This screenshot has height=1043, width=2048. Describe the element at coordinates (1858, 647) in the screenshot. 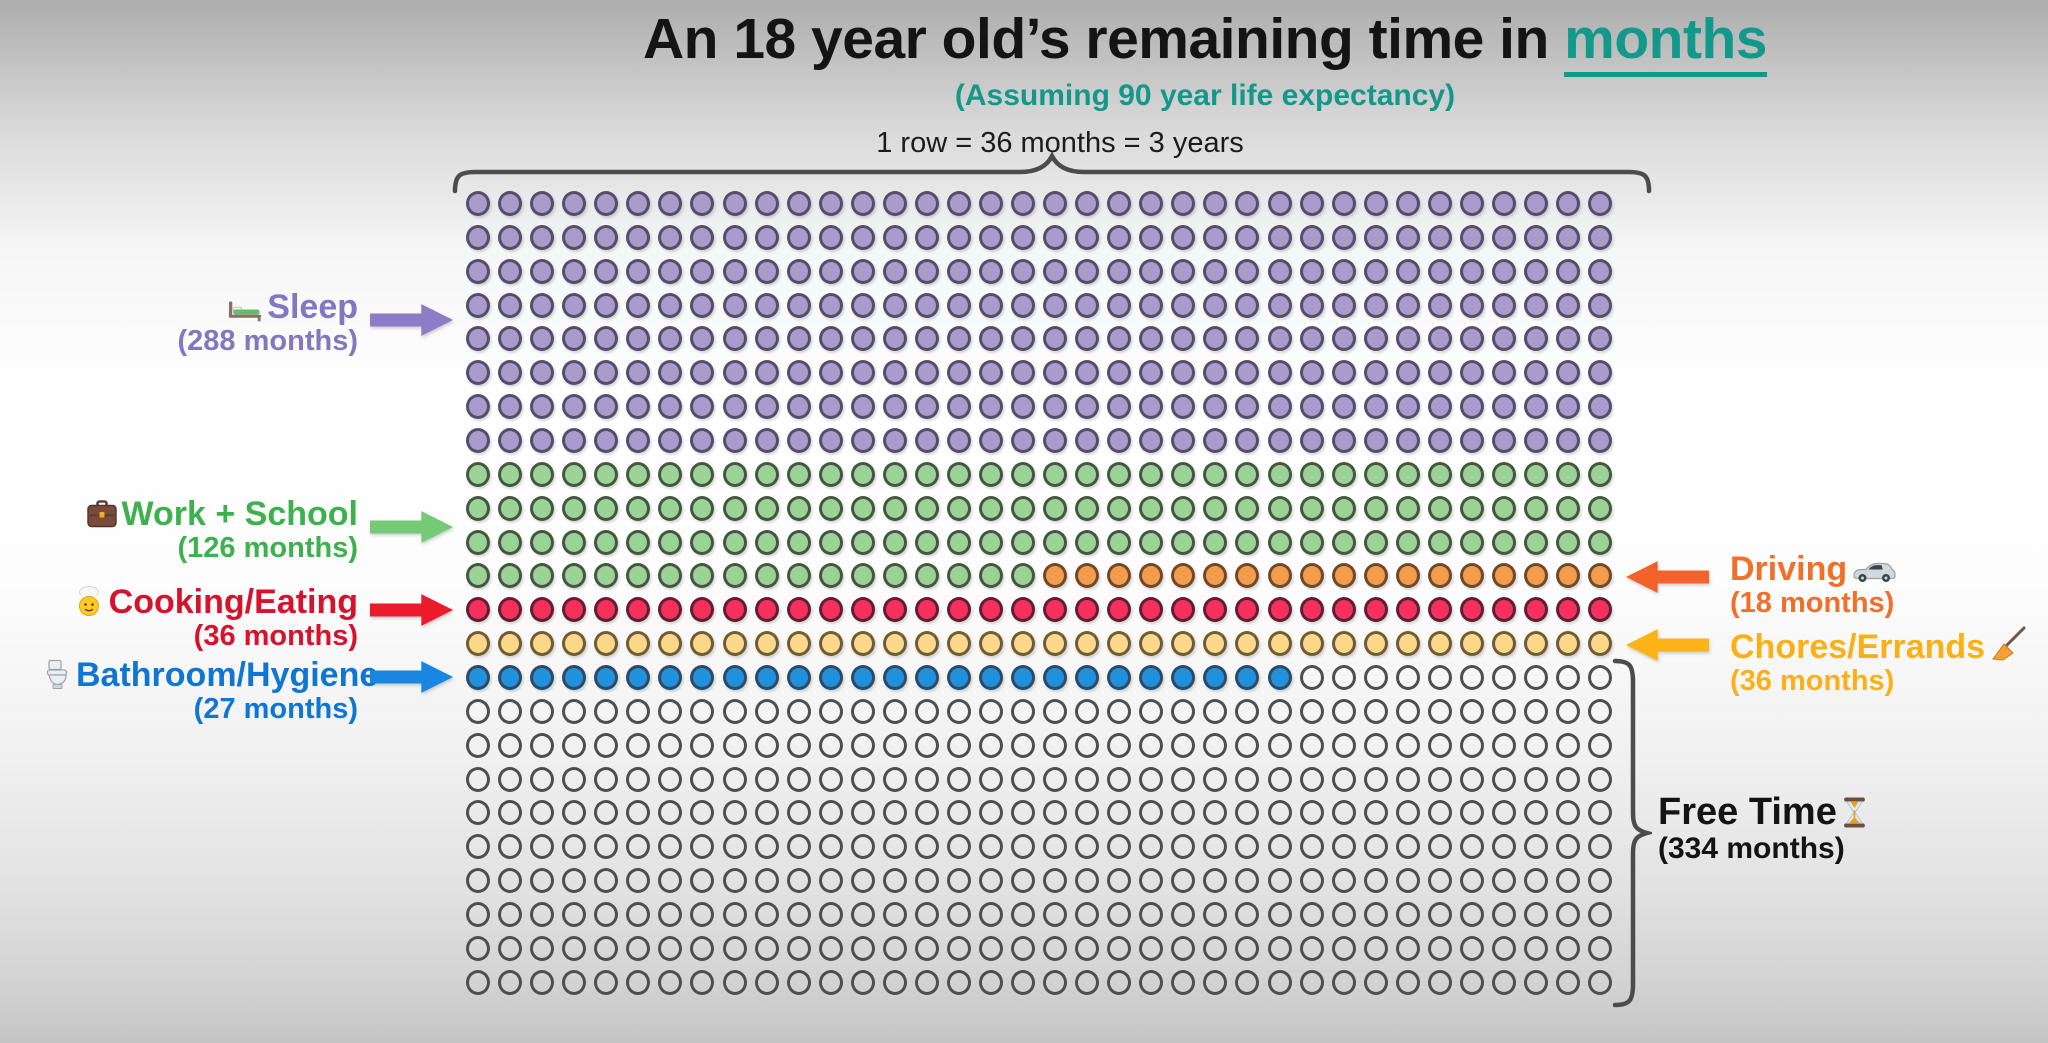

I see `legend-chores-errands-label: Chores/Errands` at that location.